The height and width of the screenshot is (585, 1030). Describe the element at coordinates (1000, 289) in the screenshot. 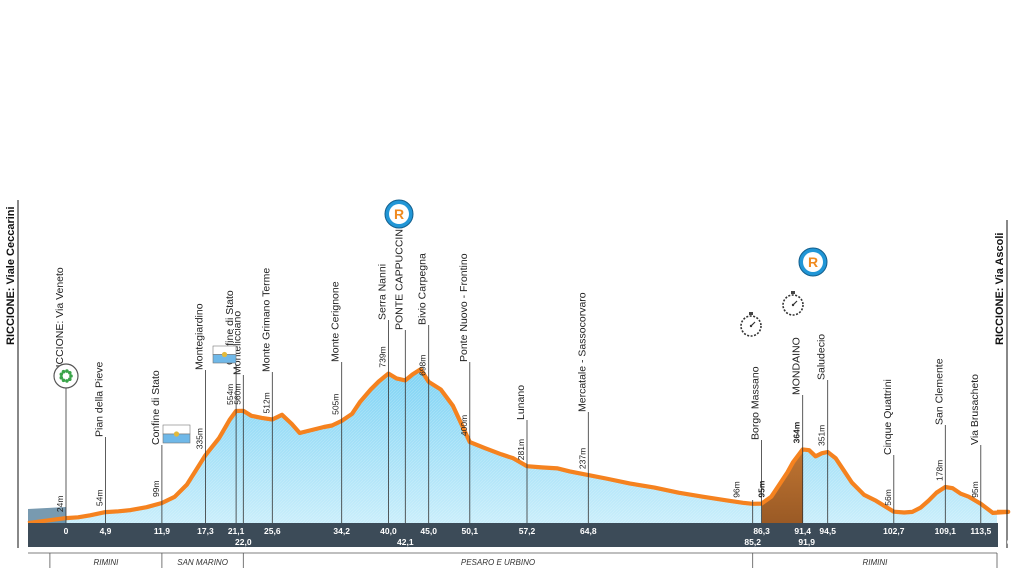

I see `finish-label: RICCIONE: Via Ascoli` at that location.